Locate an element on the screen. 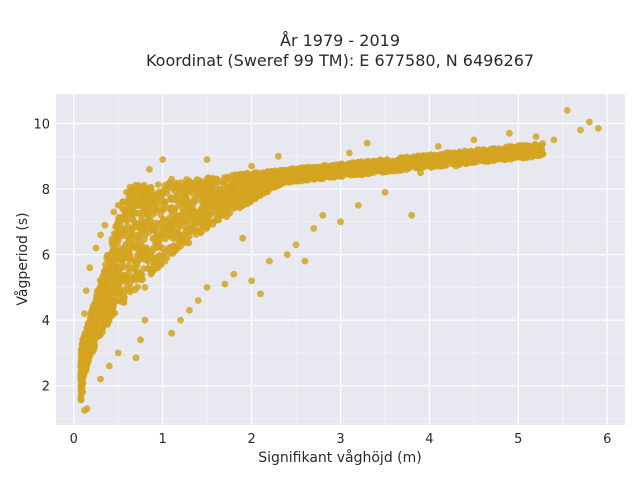 Image resolution: width=640 pixels, height=480 pixels. y-tick-label: 8 is located at coordinates (46, 190).